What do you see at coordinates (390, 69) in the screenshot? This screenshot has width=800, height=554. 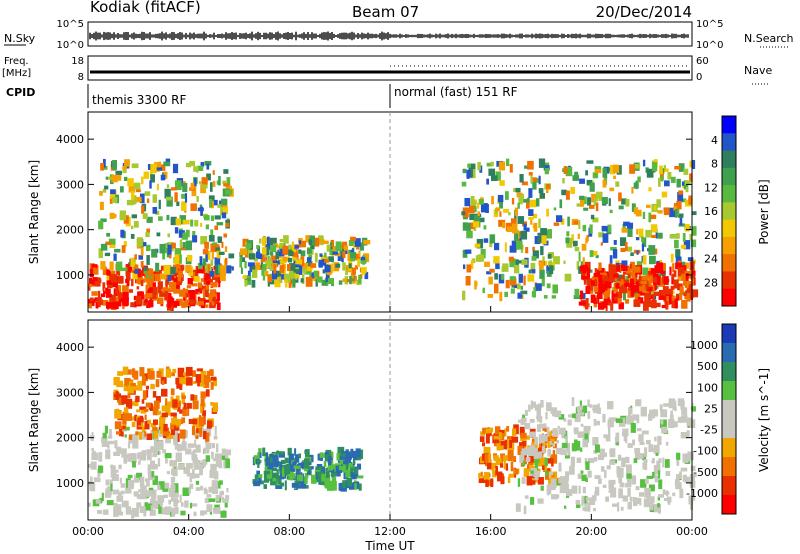 I see `freq-trace` at bounding box center [390, 69].